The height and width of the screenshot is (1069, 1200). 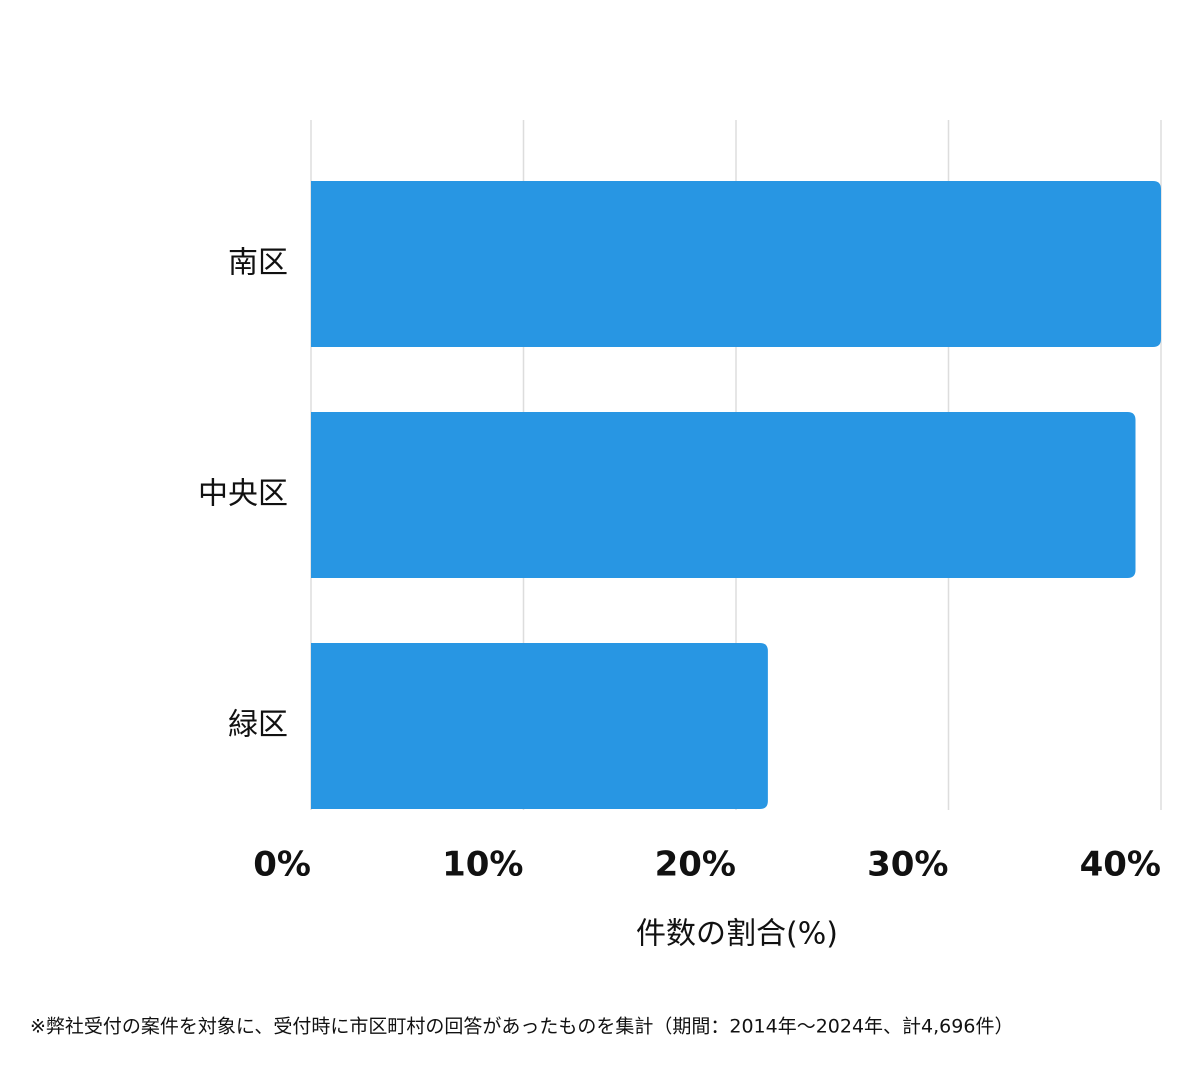 I want to click on y-tick-label: 緑区, so click(x=258, y=725).